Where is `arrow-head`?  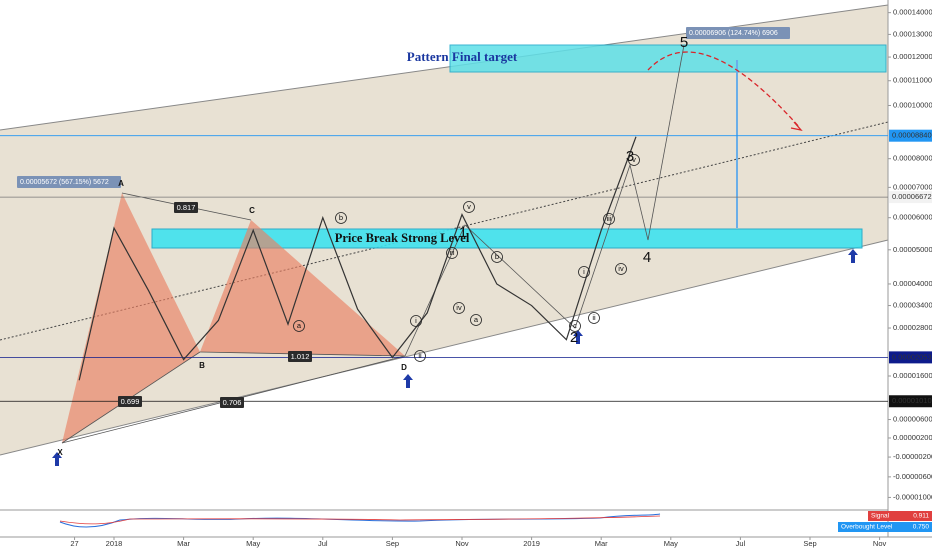 arrow-head is located at coordinates (796, 126).